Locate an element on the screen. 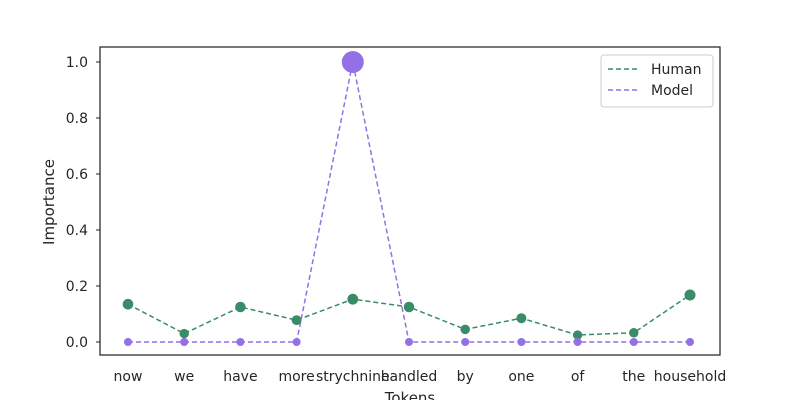 Image resolution: width=800 pixels, height=400 pixels. y-tick-label: 1.0 is located at coordinates (77, 63).